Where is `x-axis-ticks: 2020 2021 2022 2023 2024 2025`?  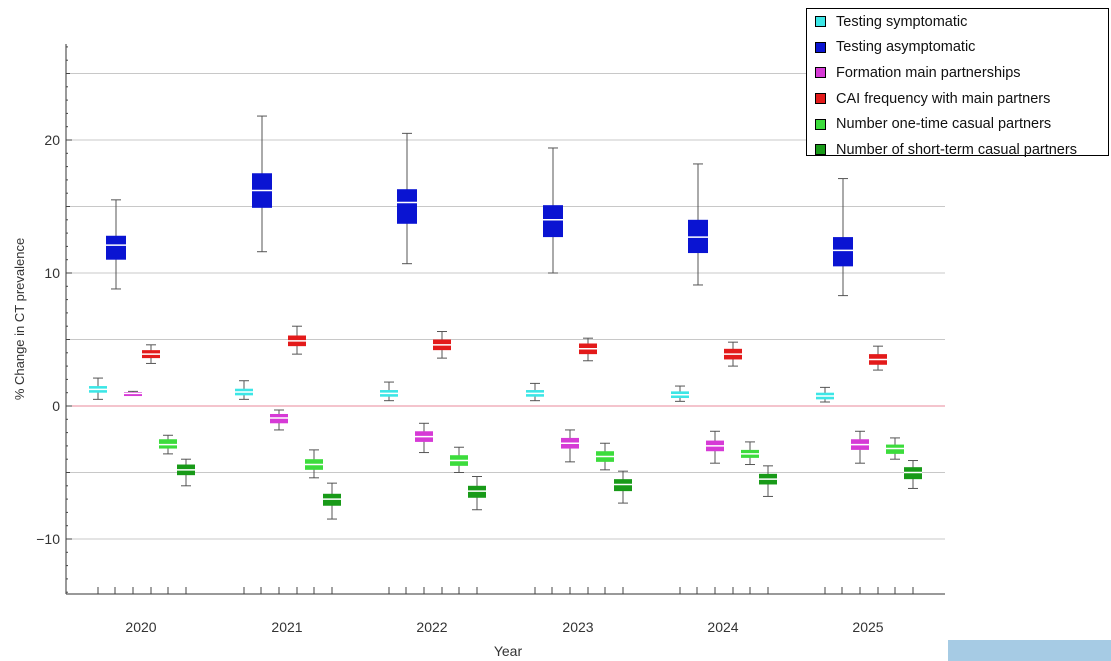
x-axis-ticks: 2020 2021 2022 2023 2024 2025 is located at coordinates (505, 611).